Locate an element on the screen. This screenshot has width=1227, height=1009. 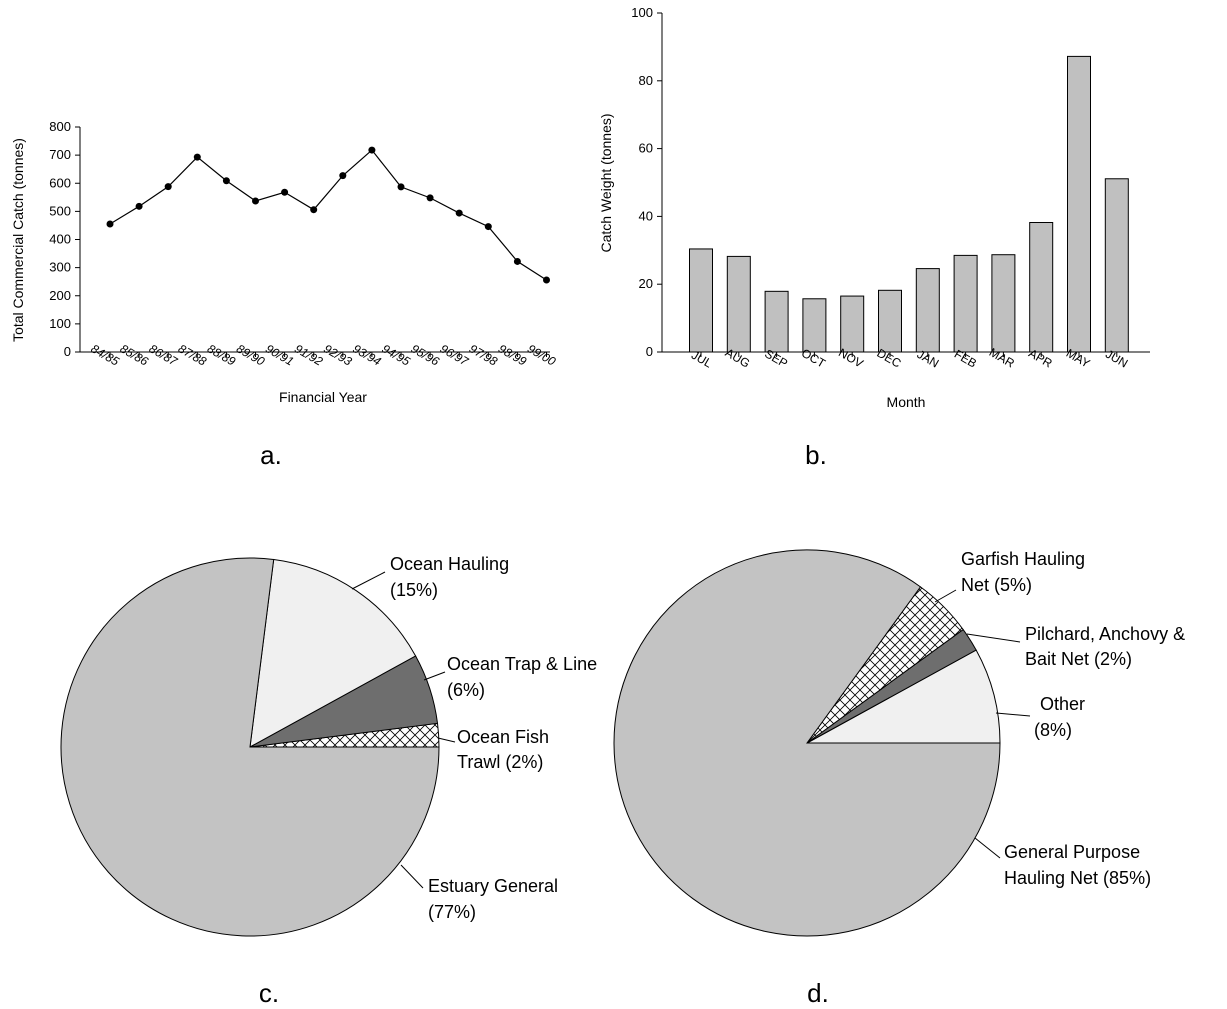
x-tick-label: 93/94 is located at coordinates (366, 354).